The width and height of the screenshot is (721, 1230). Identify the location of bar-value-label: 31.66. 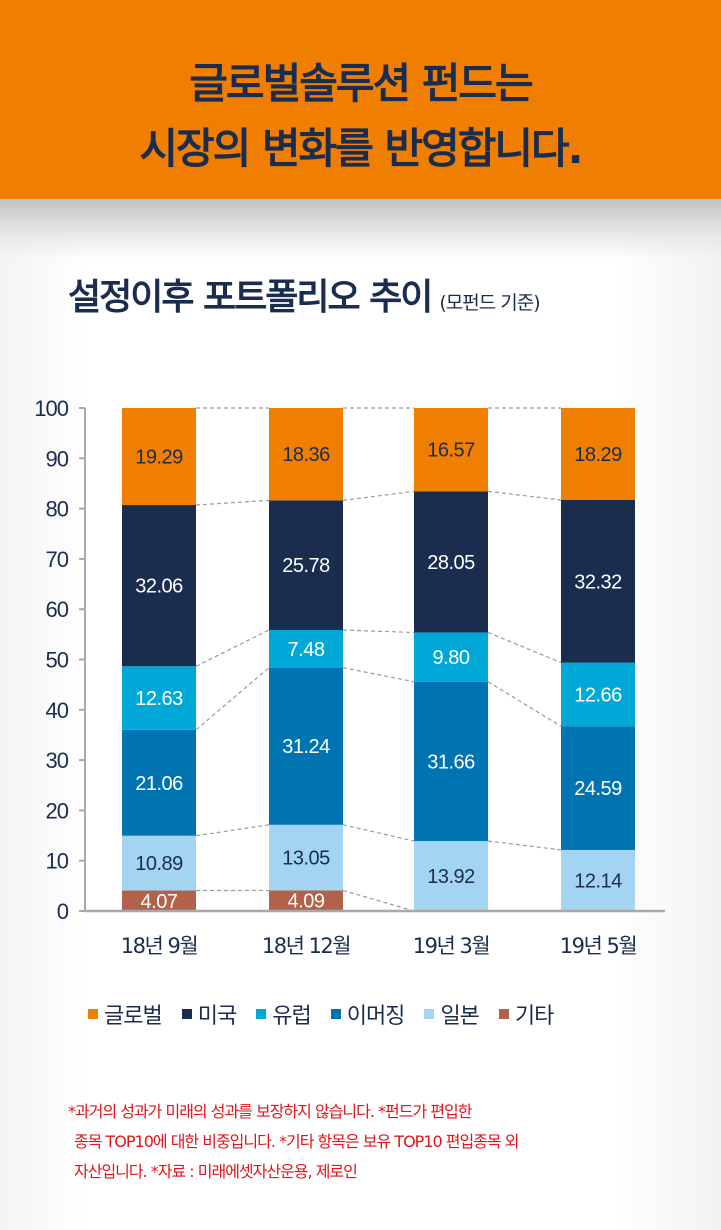
(451, 762).